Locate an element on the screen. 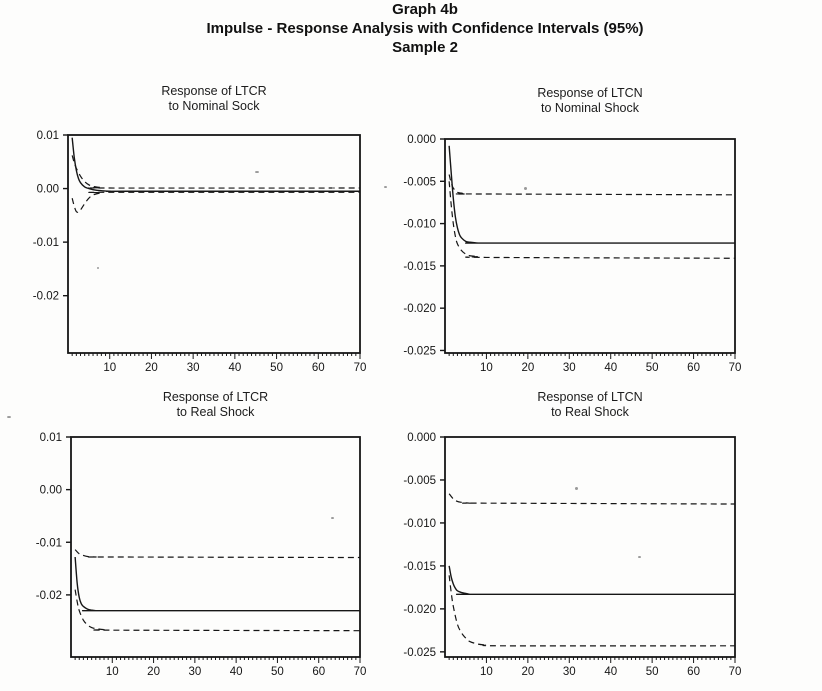  chart-title-ltcr-nominal: Response of LTCR to Nominal Sock is located at coordinates (214, 99).